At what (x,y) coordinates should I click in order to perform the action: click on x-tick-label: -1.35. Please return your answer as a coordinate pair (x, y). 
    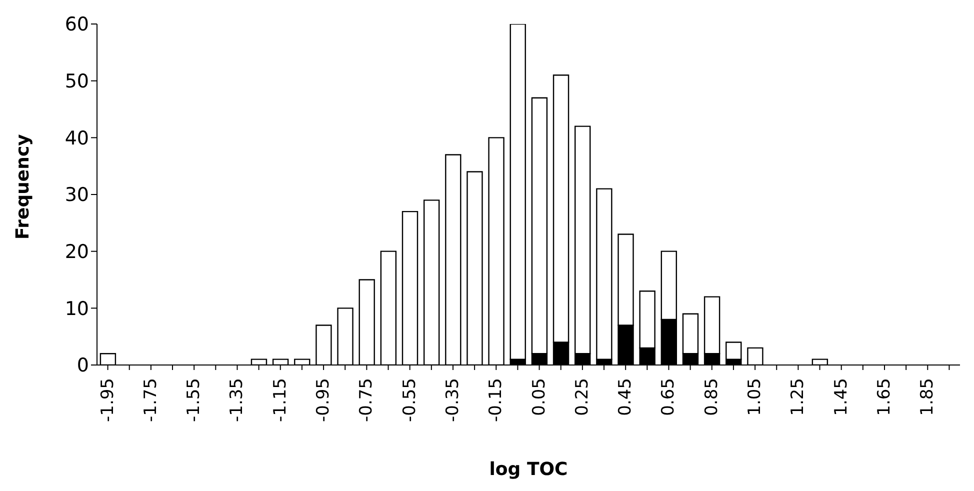
    Looking at the image, I should click on (237, 400).